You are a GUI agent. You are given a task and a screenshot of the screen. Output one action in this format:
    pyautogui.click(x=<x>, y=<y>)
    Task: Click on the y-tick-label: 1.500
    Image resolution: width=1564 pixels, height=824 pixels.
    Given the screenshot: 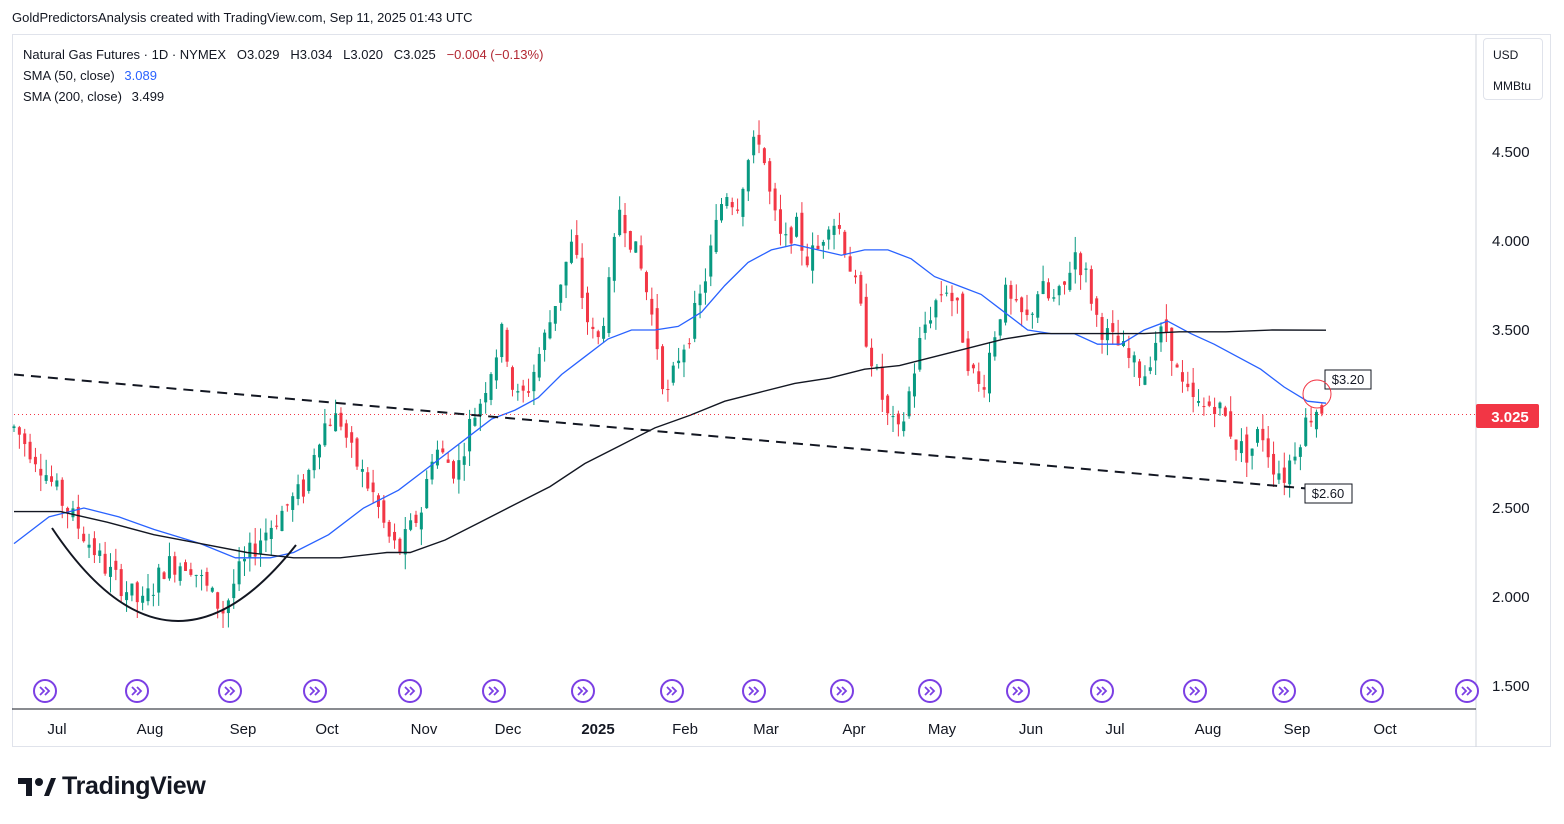 What is the action you would take?
    pyautogui.click(x=1511, y=686)
    